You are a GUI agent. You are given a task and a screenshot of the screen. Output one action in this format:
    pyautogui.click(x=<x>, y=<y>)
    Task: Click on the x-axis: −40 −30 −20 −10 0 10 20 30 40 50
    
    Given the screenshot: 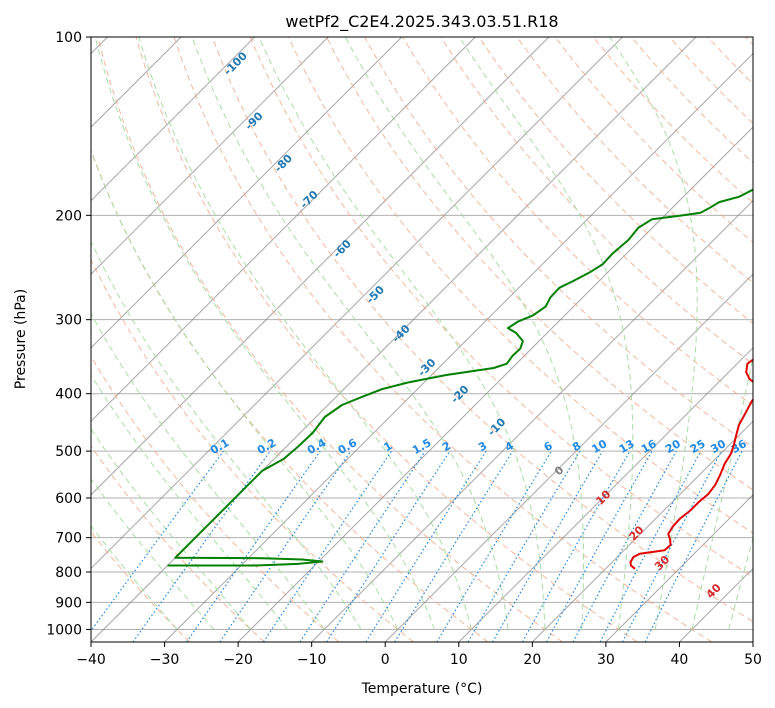 What is the action you would take?
    pyautogui.click(x=419, y=655)
    